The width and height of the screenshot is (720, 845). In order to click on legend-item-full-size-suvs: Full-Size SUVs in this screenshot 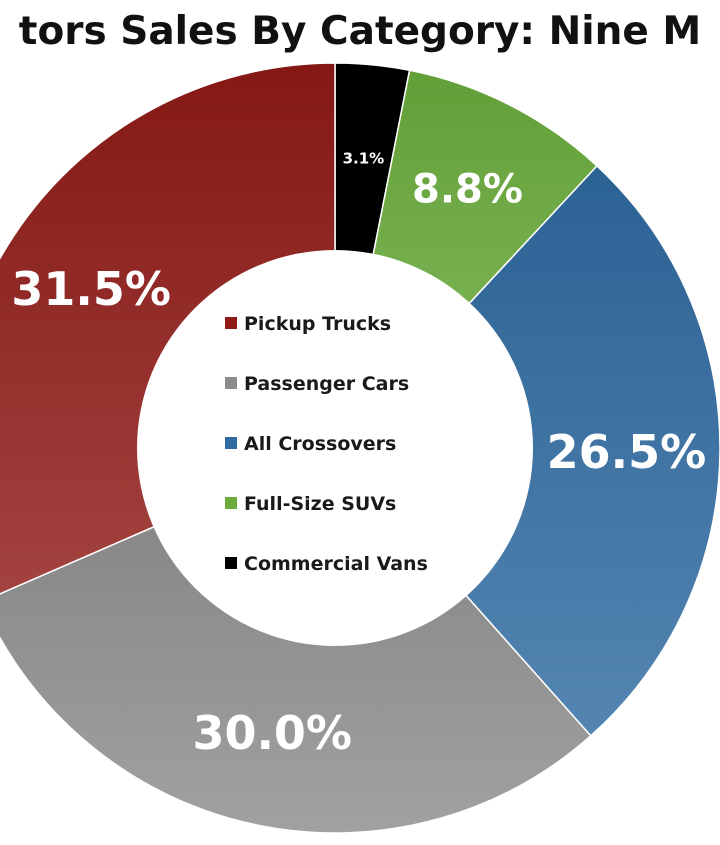, I will do `click(310, 504)`.